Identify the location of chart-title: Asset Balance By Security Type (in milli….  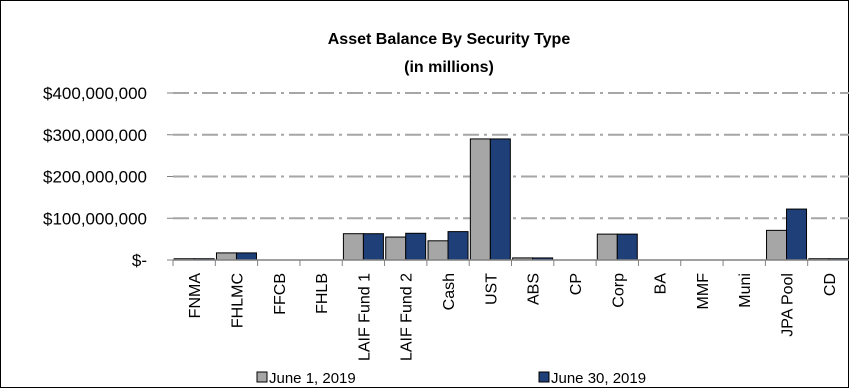
(449, 53).